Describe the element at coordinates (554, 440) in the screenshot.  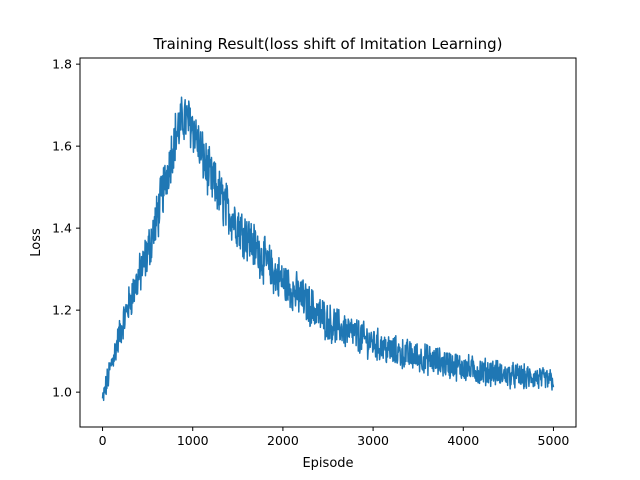
I see `x-tick-label: 5000` at that location.